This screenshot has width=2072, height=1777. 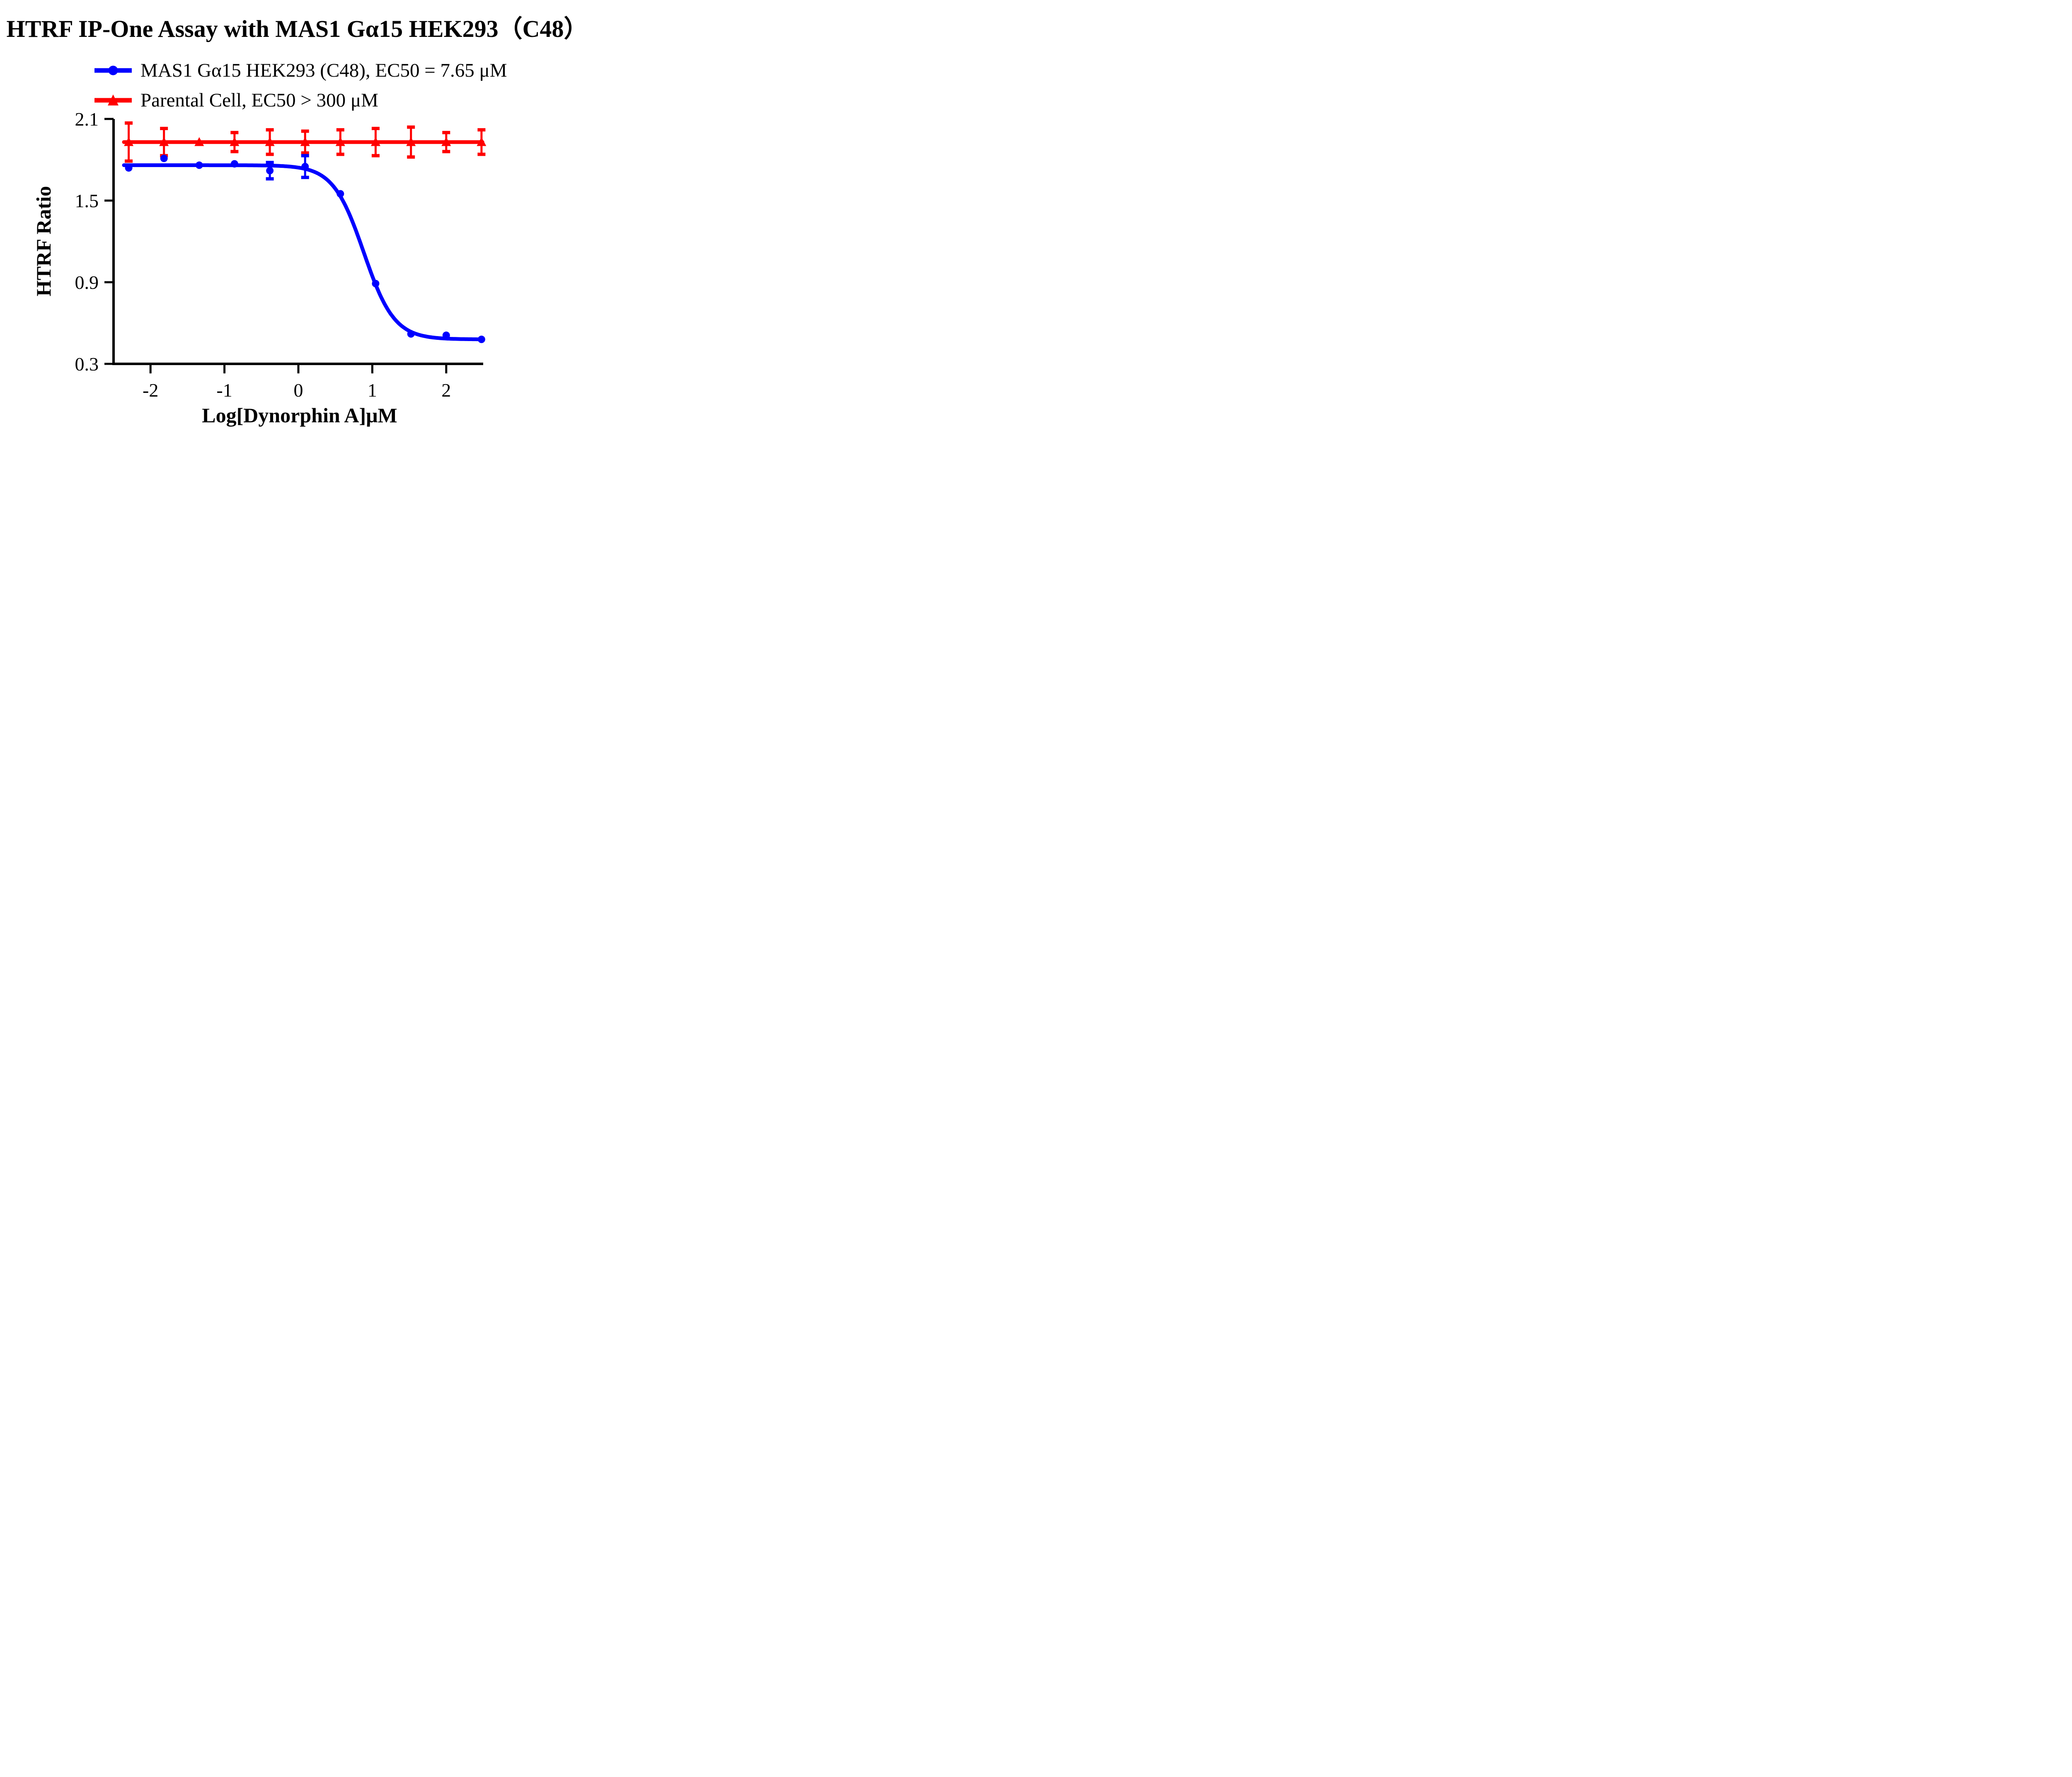 I want to click on fit-curve-sigmoid, so click(x=303, y=252).